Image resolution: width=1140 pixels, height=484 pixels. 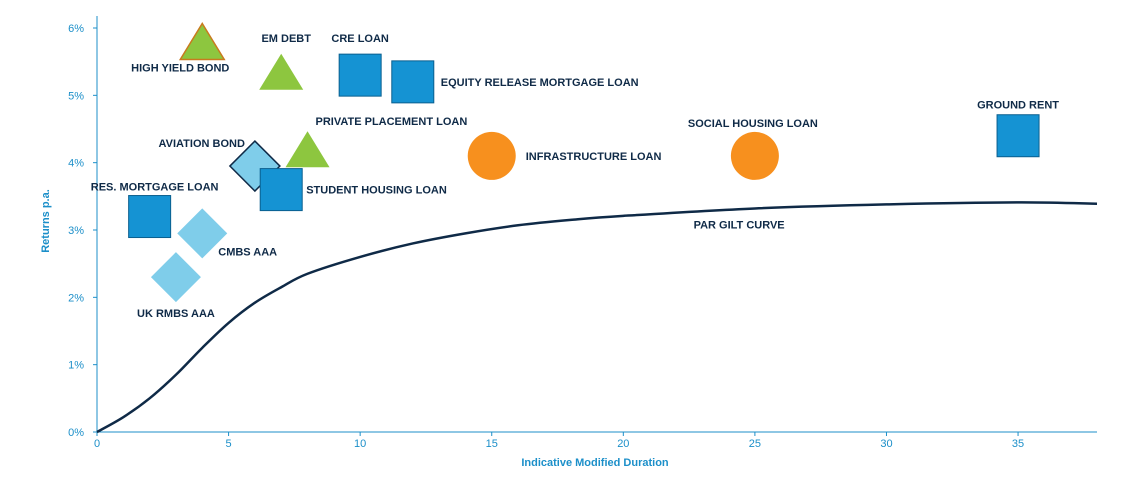 What do you see at coordinates (754, 155) in the screenshot?
I see `circle-marker-social-housing-loan` at bounding box center [754, 155].